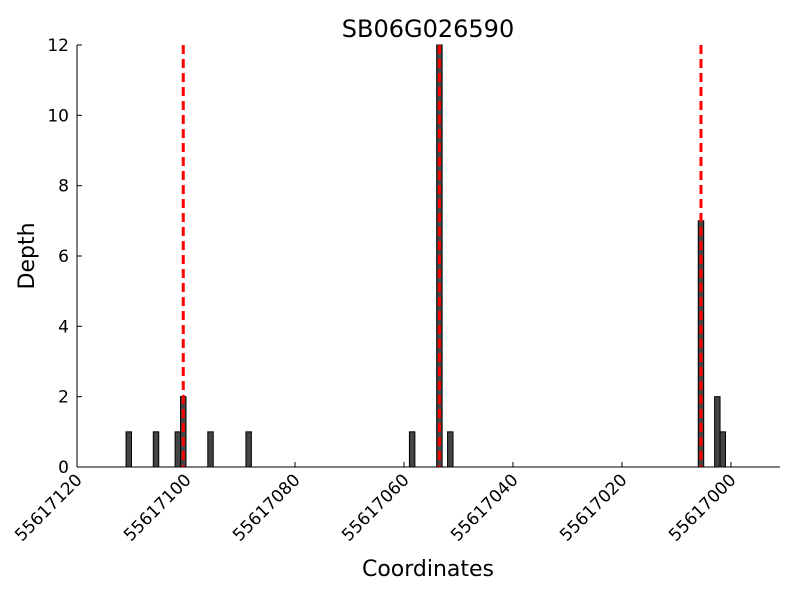 The width and height of the screenshot is (800, 600). What do you see at coordinates (375, 507) in the screenshot?
I see `x-tick-label: 55617060` at bounding box center [375, 507].